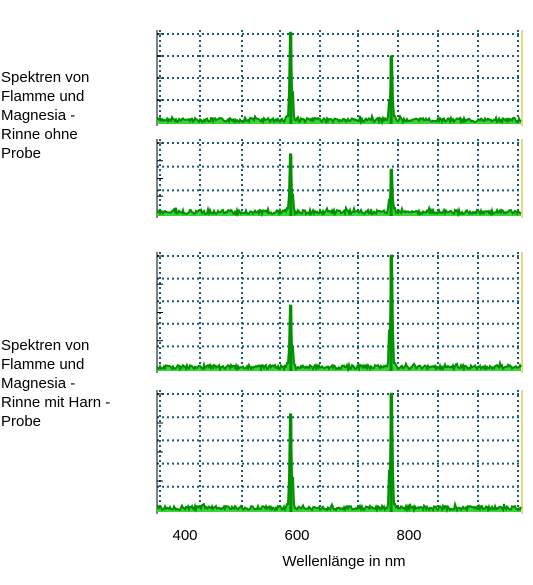 The width and height of the screenshot is (533, 585). I want to click on x-tick-label: 800, so click(408, 535).